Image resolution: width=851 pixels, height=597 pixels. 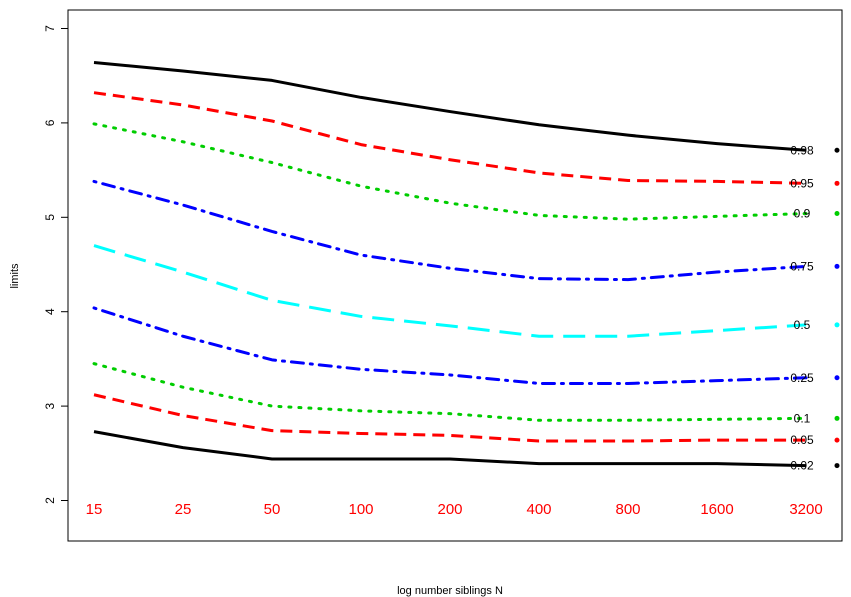 What do you see at coordinates (538, 509) in the screenshot?
I see `x-category-label: 400` at bounding box center [538, 509].